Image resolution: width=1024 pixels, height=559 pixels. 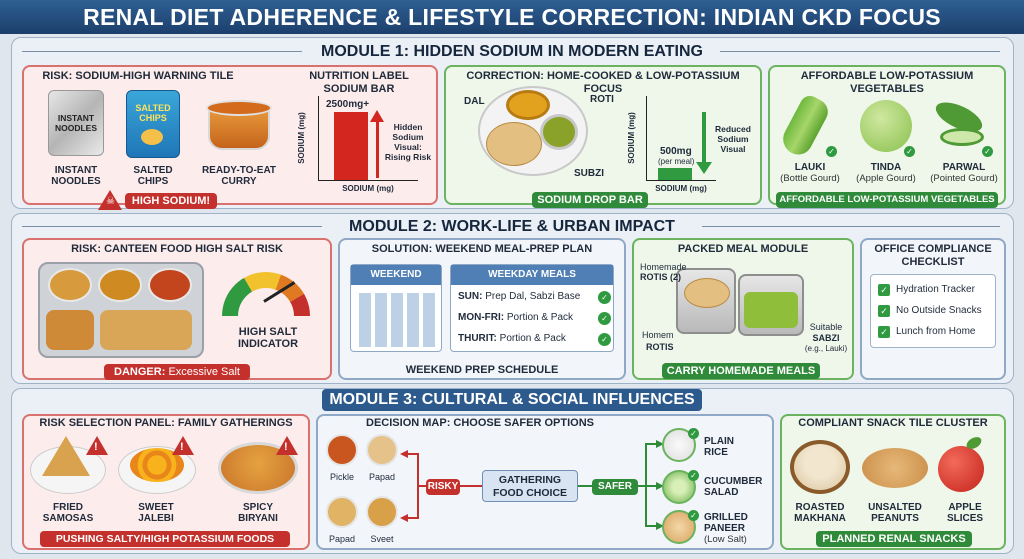 What do you see at coordinates (480, 423) in the screenshot?
I see `decision-map-title: DECISION MAP: CHOOSE SAFER OPTIONS` at bounding box center [480, 423].